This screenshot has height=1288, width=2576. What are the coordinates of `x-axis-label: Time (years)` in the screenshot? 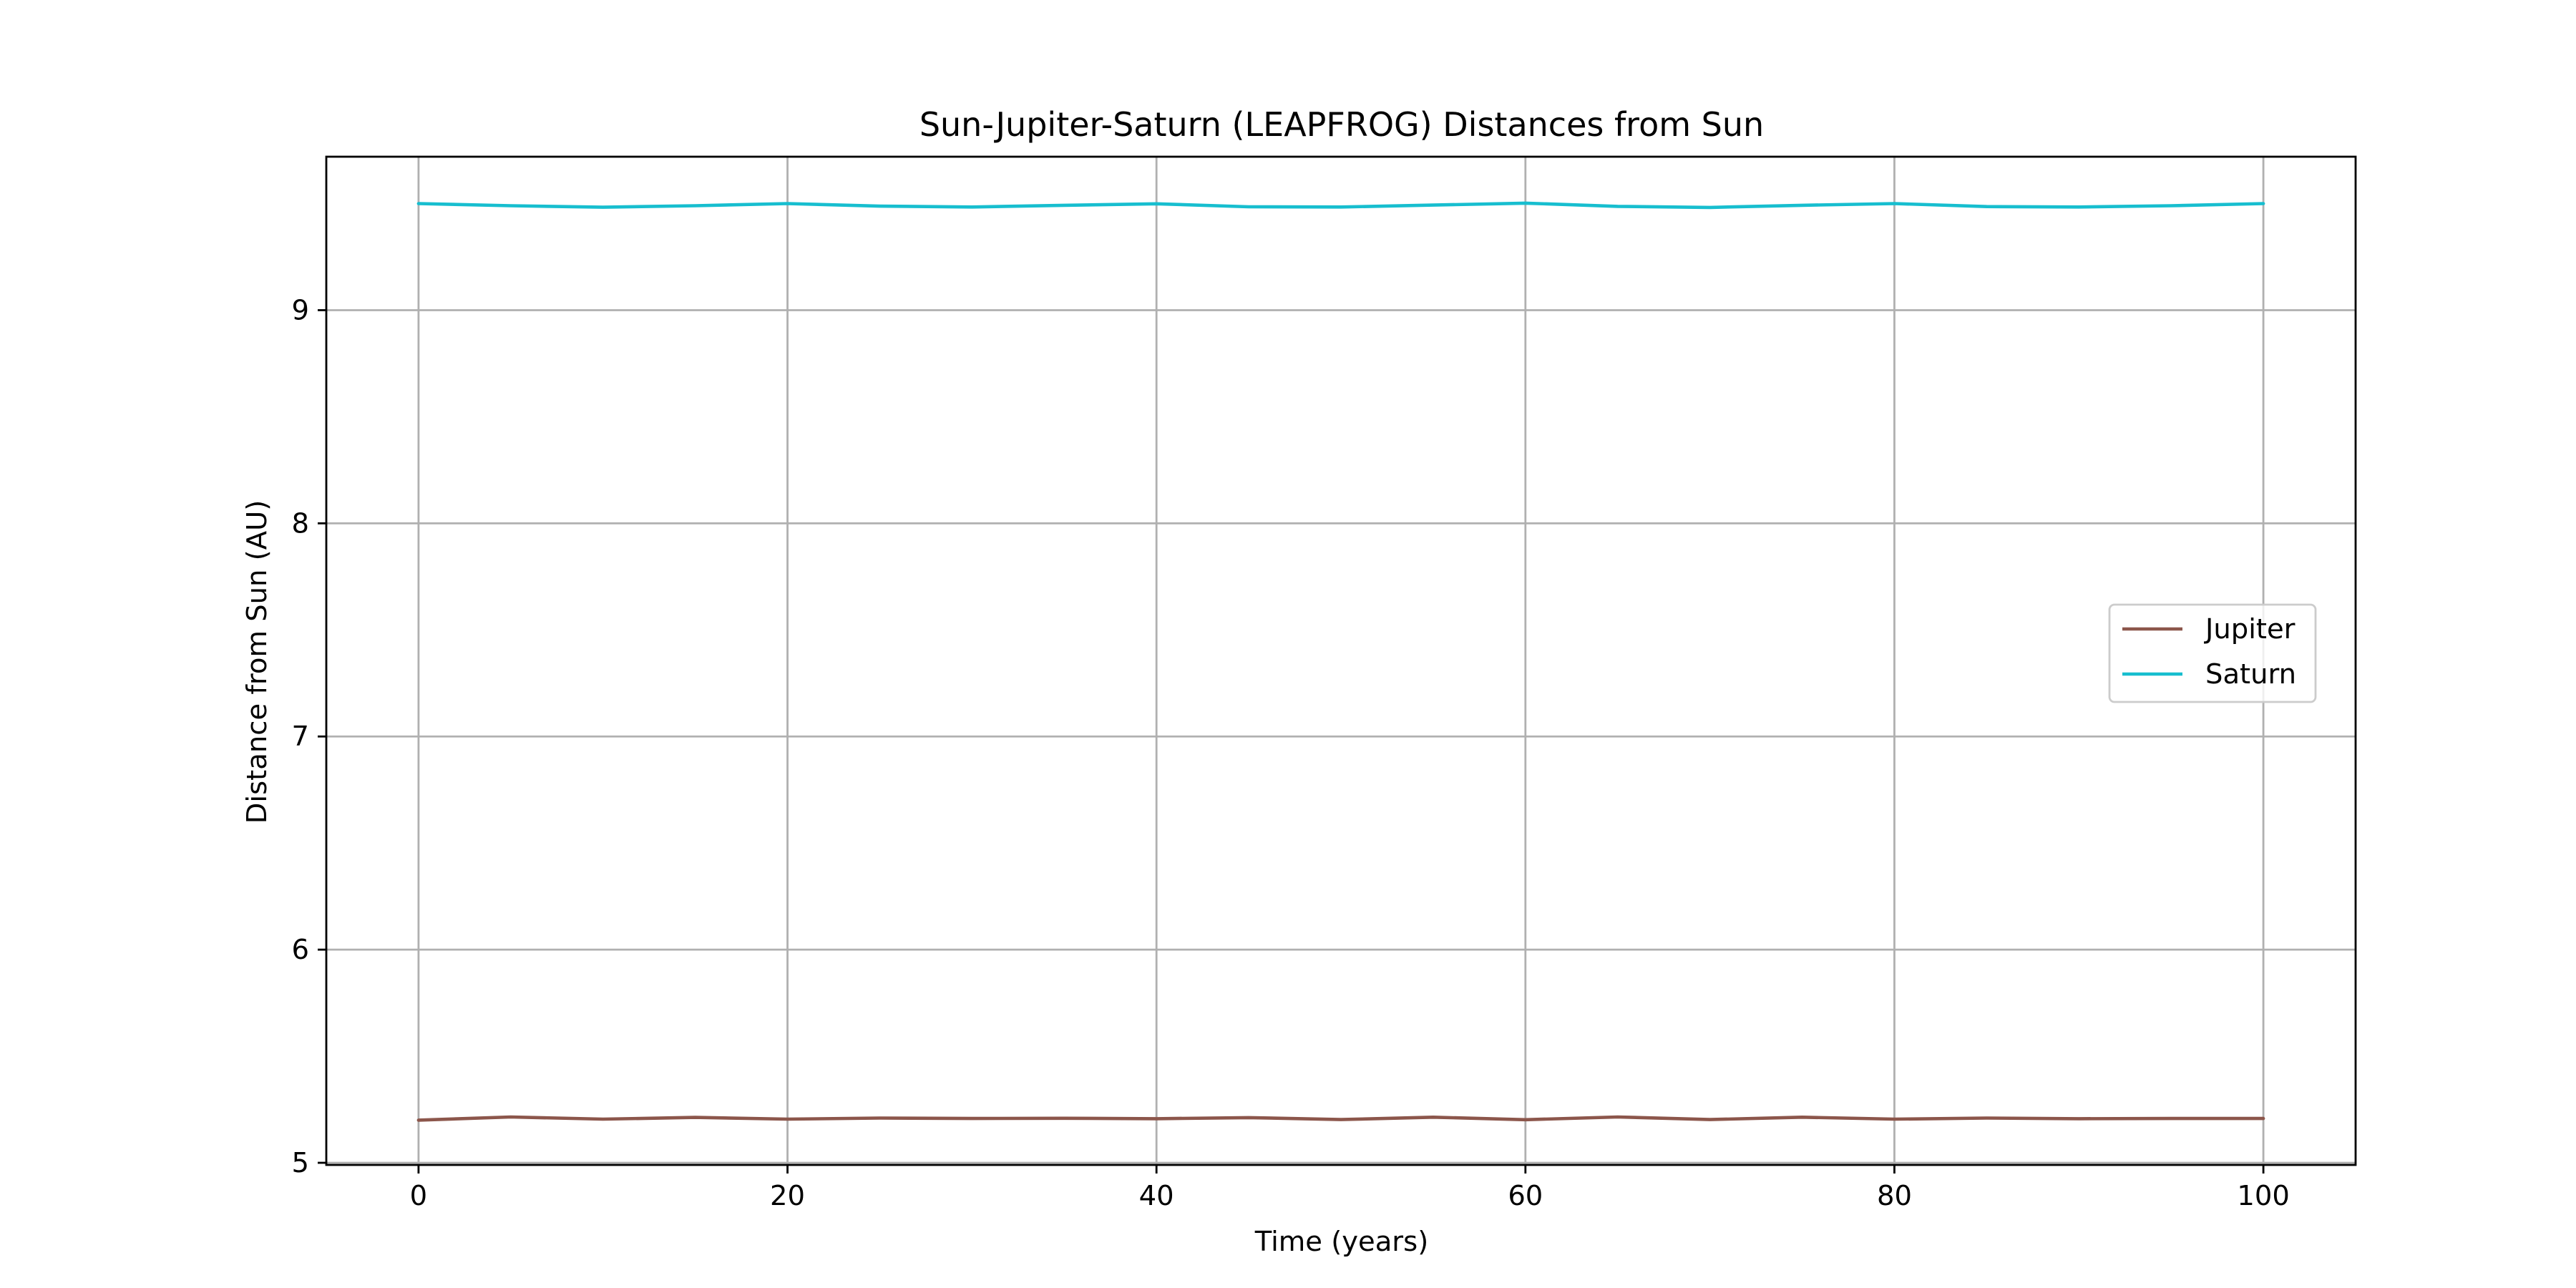 It's located at (1341, 1242).